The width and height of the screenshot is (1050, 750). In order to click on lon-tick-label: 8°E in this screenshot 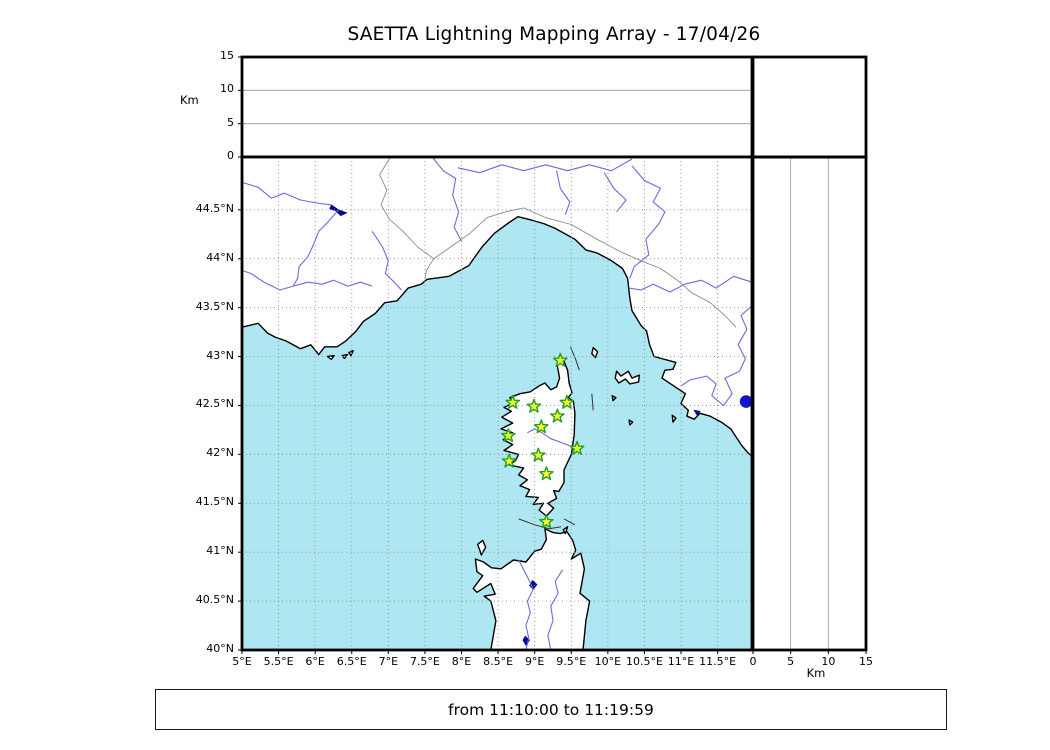, I will do `click(461, 661)`.